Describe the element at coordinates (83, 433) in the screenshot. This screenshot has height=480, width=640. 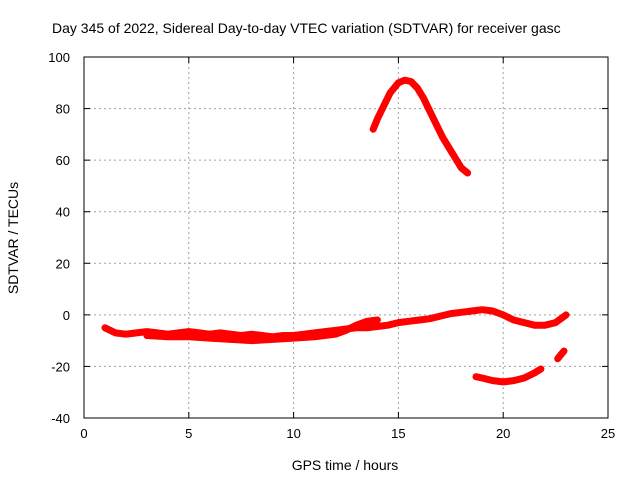
I see `x-tick-label: 0` at that location.